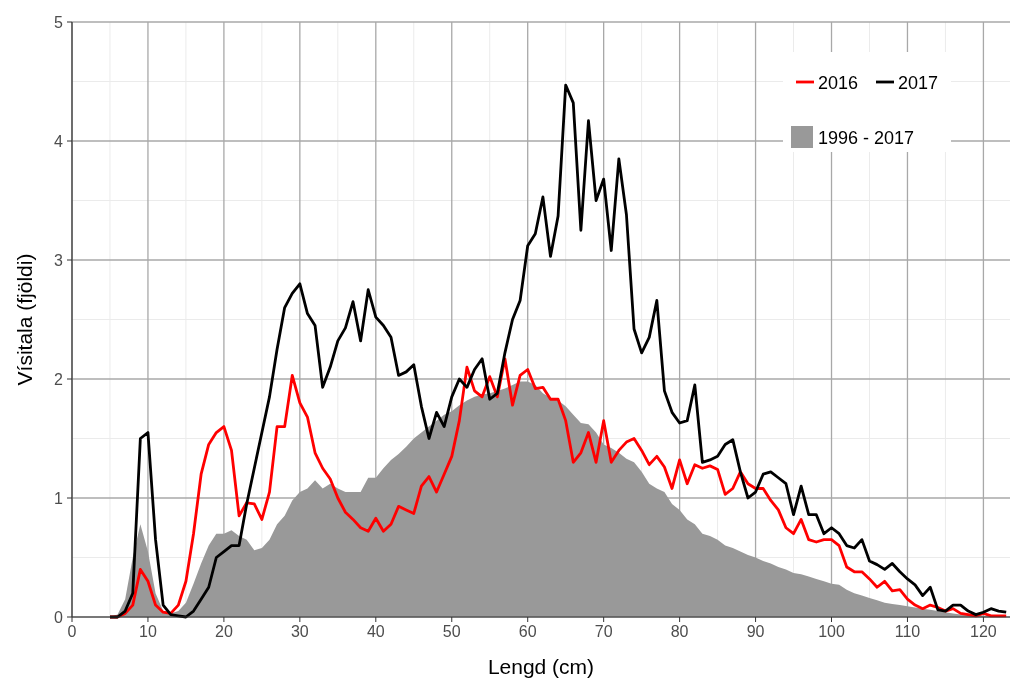 The height and width of the screenshot is (684, 1011). What do you see at coordinates (907, 631) in the screenshot?
I see `x-tick-label: 110` at bounding box center [907, 631].